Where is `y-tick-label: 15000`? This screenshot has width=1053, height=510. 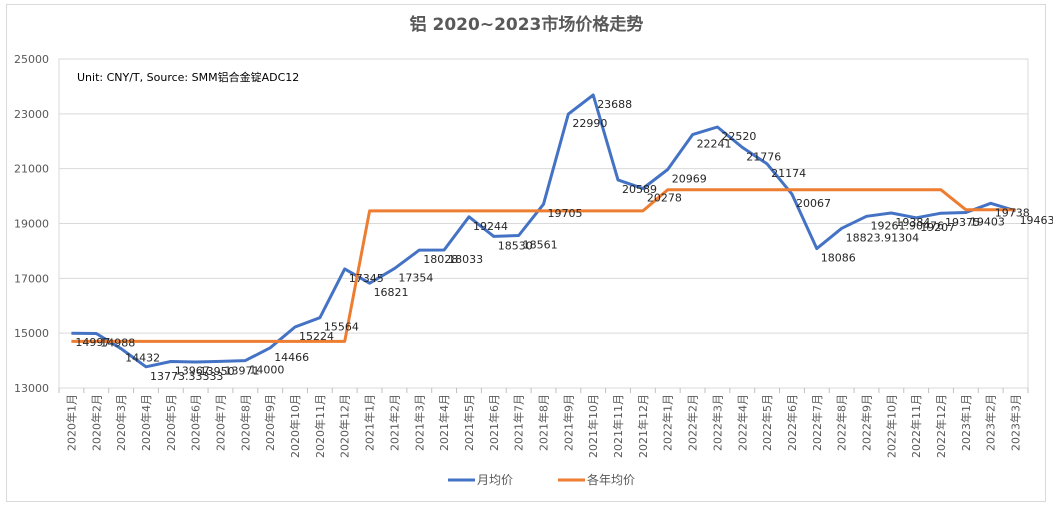
y-tick-label: 15000 is located at coordinates (31, 333).